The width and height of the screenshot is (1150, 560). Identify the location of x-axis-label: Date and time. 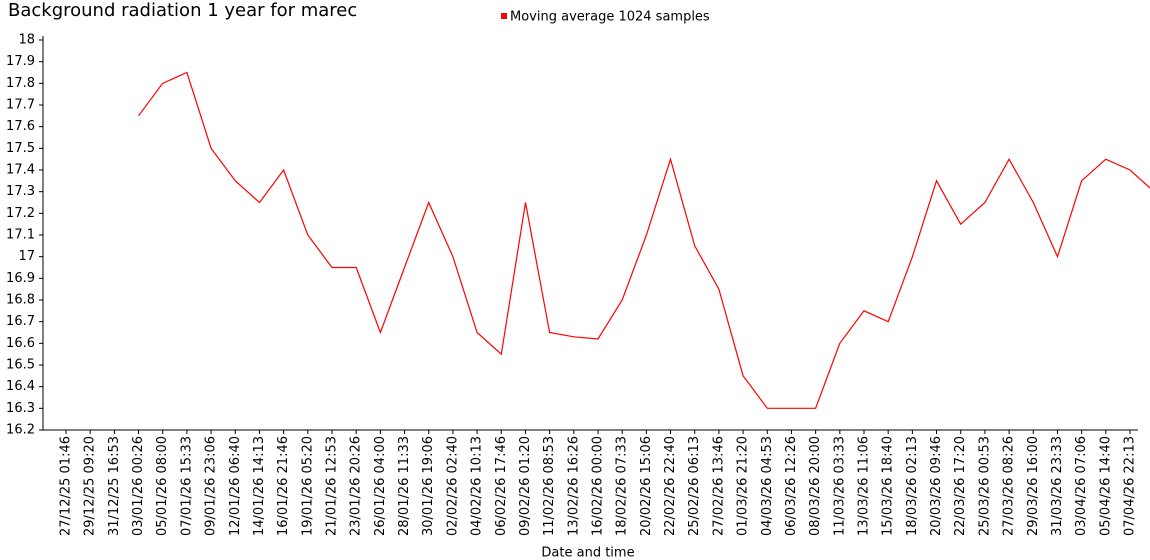
(587, 553).